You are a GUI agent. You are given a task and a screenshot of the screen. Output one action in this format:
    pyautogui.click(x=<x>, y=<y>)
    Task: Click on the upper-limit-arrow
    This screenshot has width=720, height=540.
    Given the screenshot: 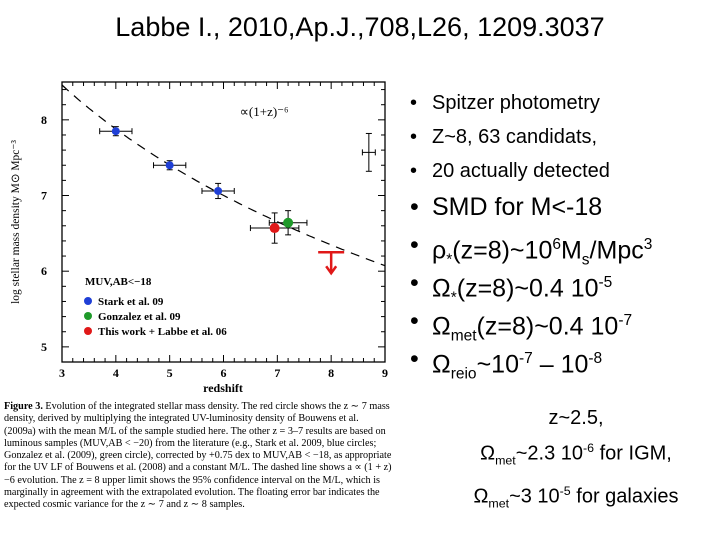 What is the action you would take?
    pyautogui.click(x=331, y=270)
    